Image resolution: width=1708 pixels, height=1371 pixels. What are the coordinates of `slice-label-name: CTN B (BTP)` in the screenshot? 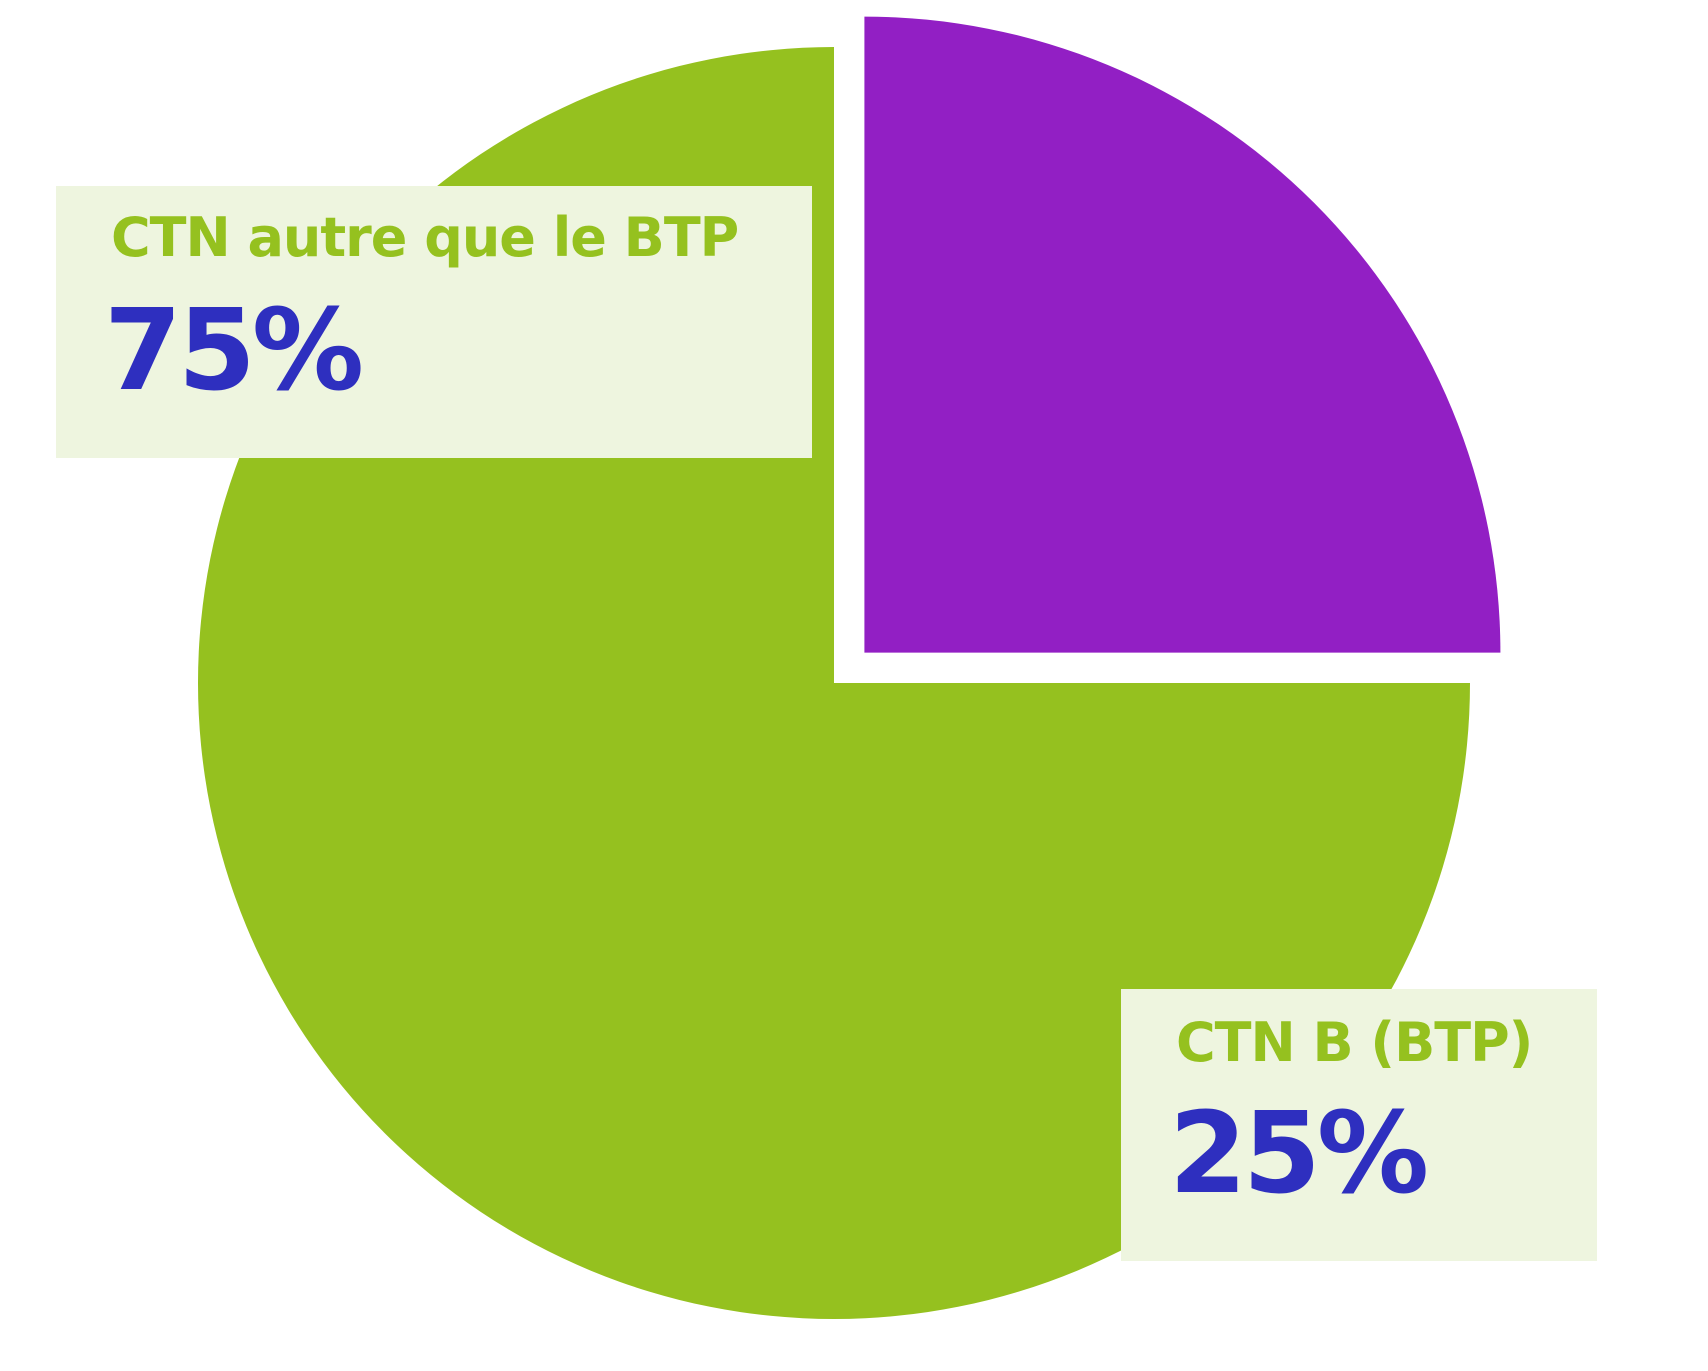 It's located at (1354, 1042).